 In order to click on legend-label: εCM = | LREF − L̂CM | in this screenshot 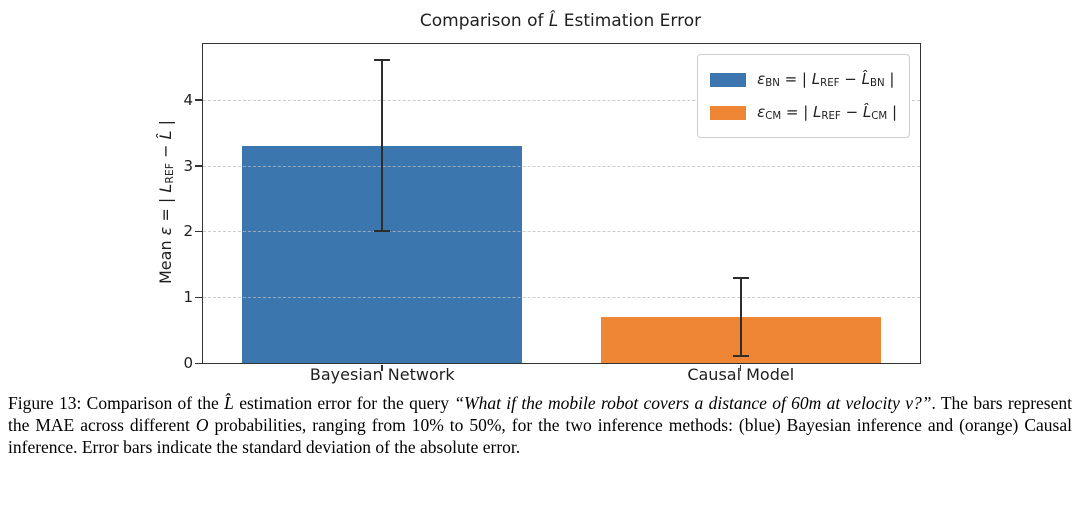, I will do `click(827, 112)`.